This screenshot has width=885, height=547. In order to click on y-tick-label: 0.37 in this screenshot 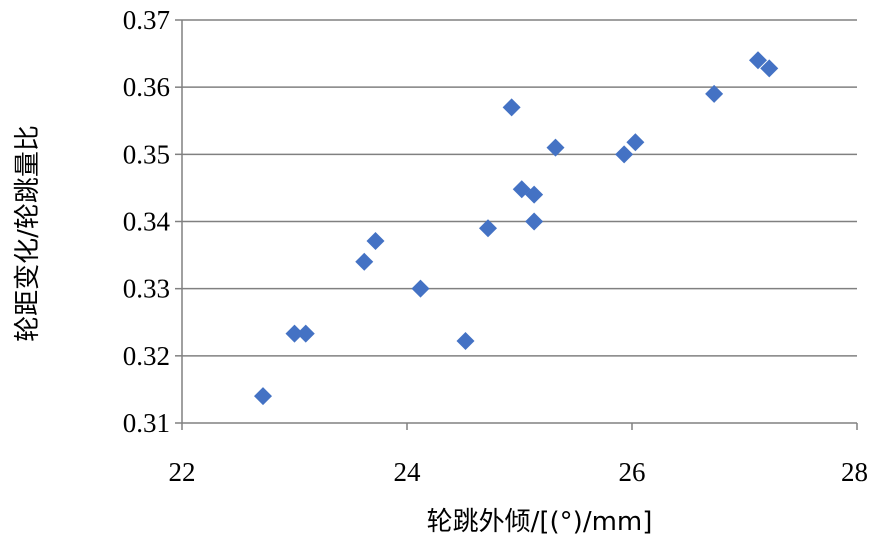, I will do `click(146, 20)`.